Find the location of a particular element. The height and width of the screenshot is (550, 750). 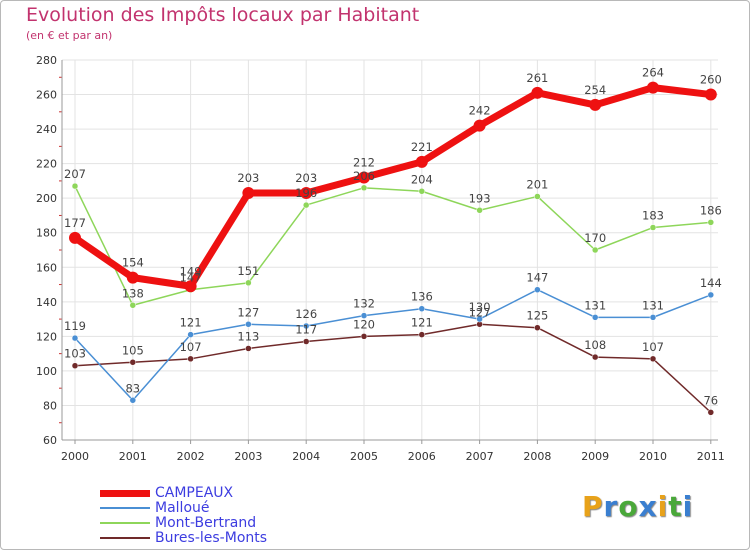

x-tick-label: 2003 is located at coordinates (248, 456).